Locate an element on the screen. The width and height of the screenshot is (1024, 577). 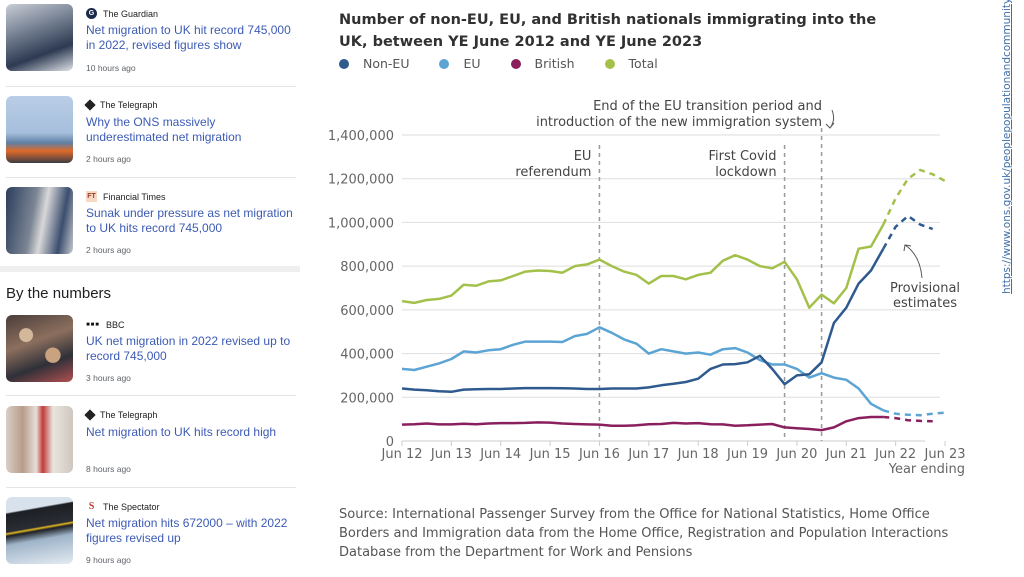
y-tick-label: 0 is located at coordinates (390, 442).